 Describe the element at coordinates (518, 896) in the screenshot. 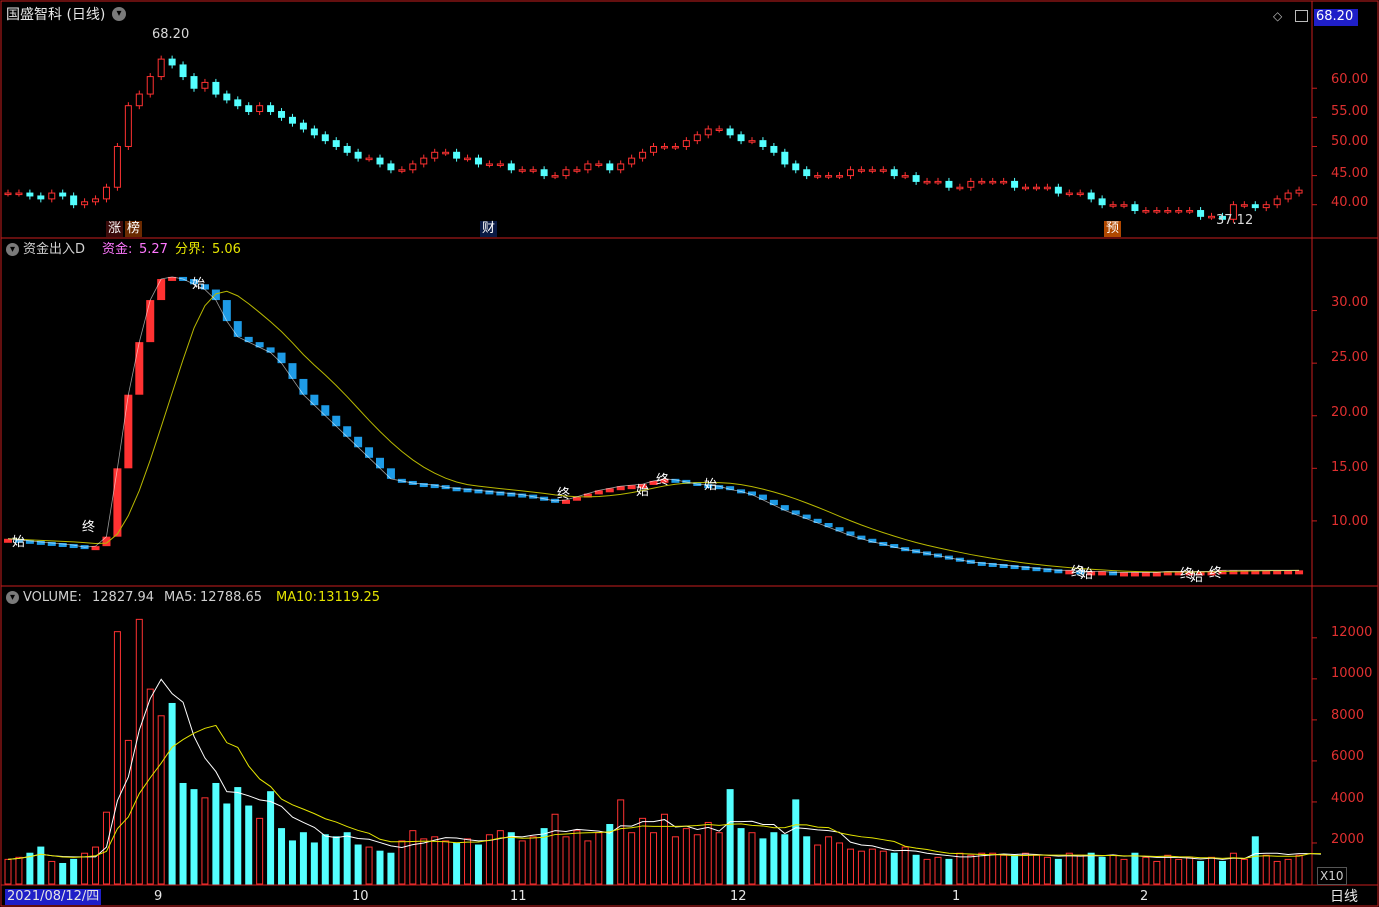

I see `month-tick: 11` at that location.